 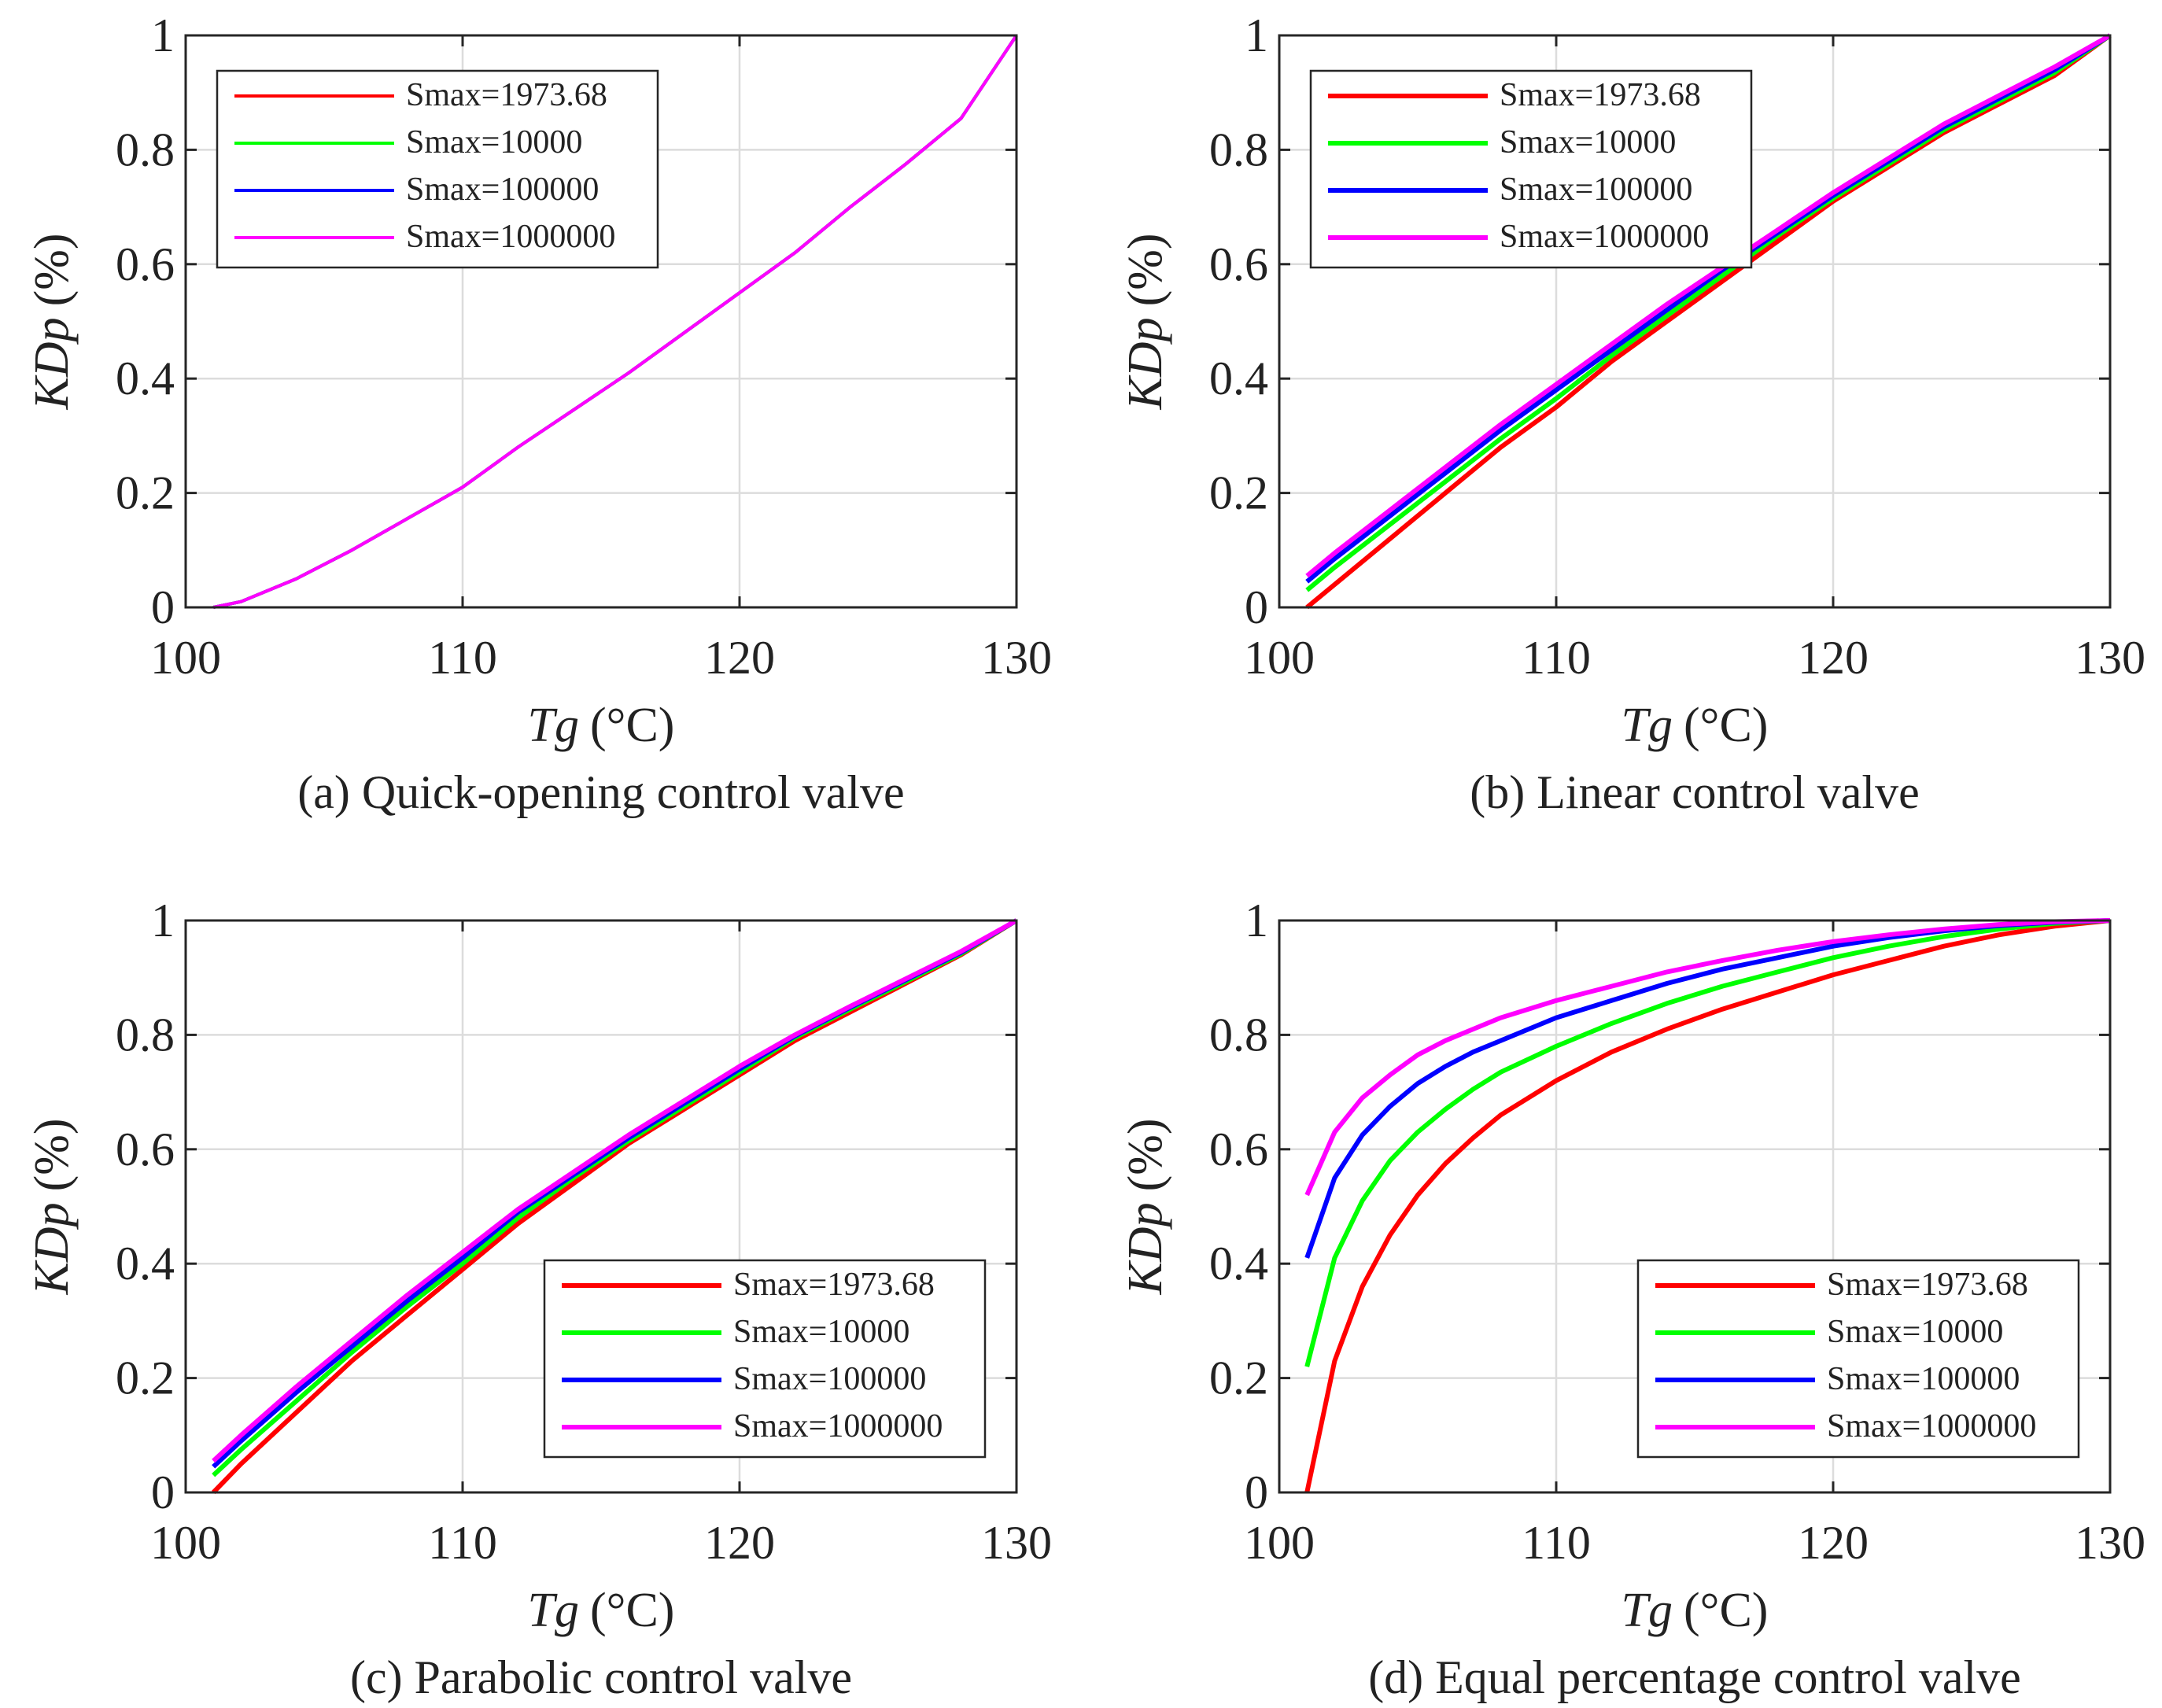 What do you see at coordinates (601, 1677) in the screenshot?
I see `panel-caption: (c) Parabolic control valve` at bounding box center [601, 1677].